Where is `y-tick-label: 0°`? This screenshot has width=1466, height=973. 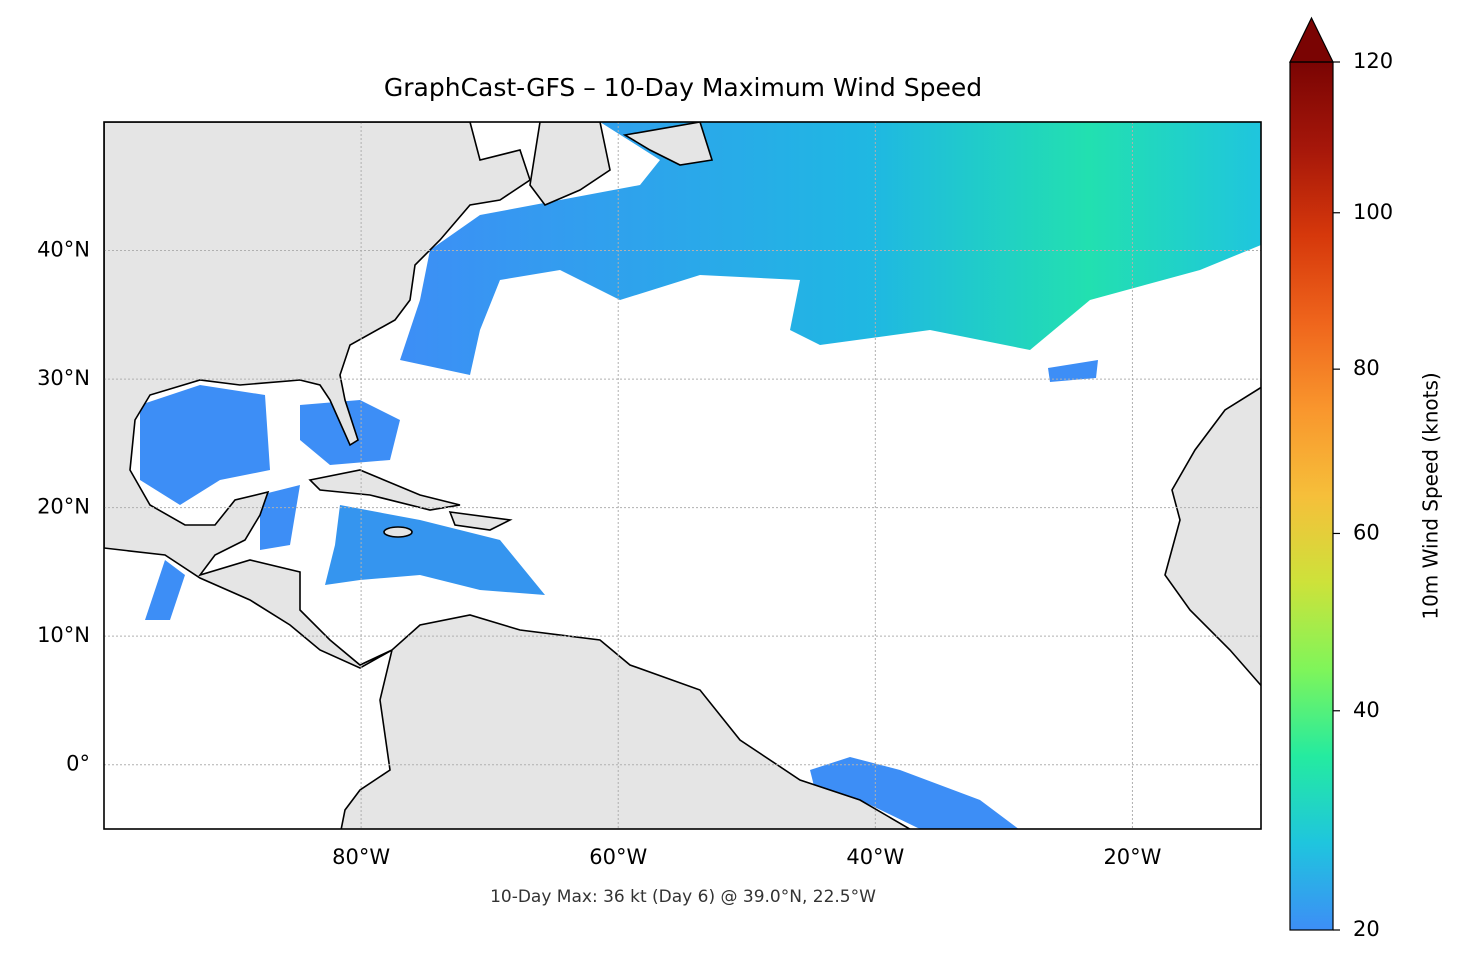 y-tick-label: 0° is located at coordinates (78, 764).